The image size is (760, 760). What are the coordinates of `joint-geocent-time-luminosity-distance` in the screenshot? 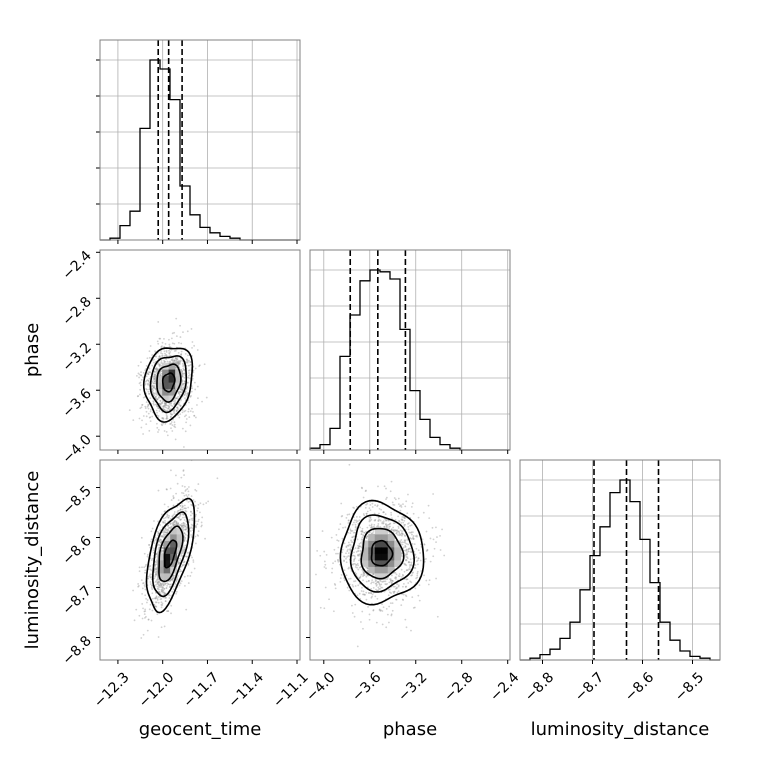 It's located at (175, 549).